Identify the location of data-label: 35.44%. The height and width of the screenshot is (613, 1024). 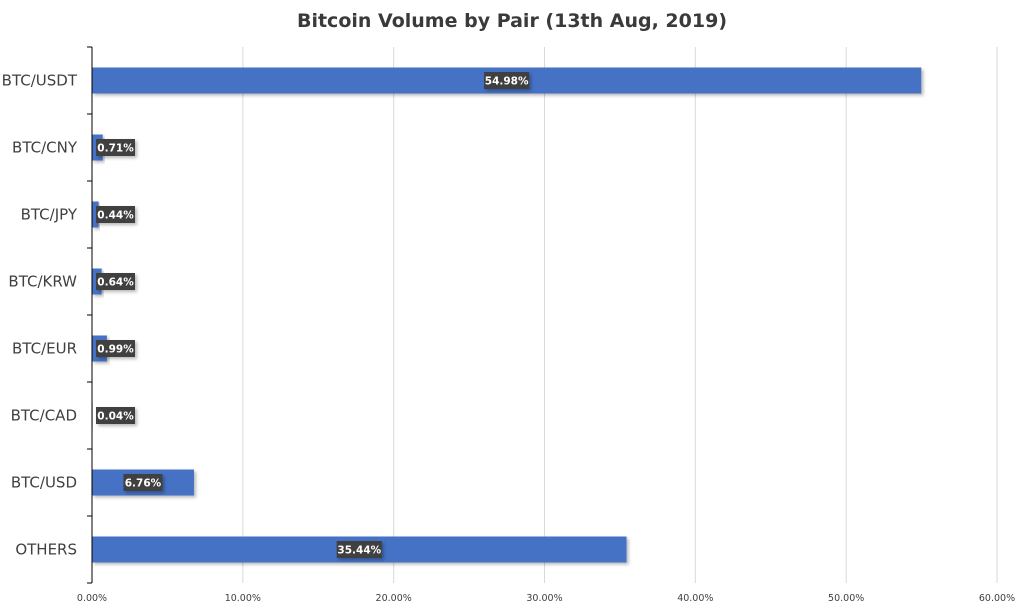
(359, 551).